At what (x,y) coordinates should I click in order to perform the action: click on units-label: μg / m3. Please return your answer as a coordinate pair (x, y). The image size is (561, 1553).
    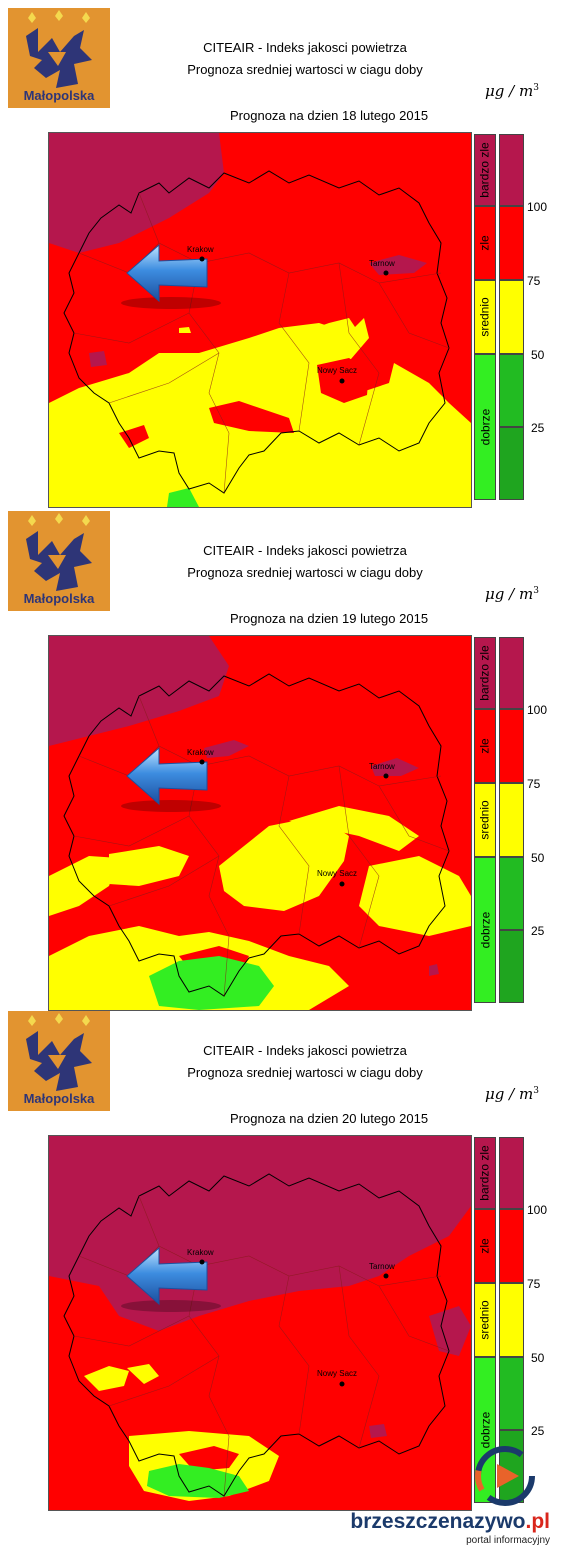
    Looking at the image, I should click on (512, 91).